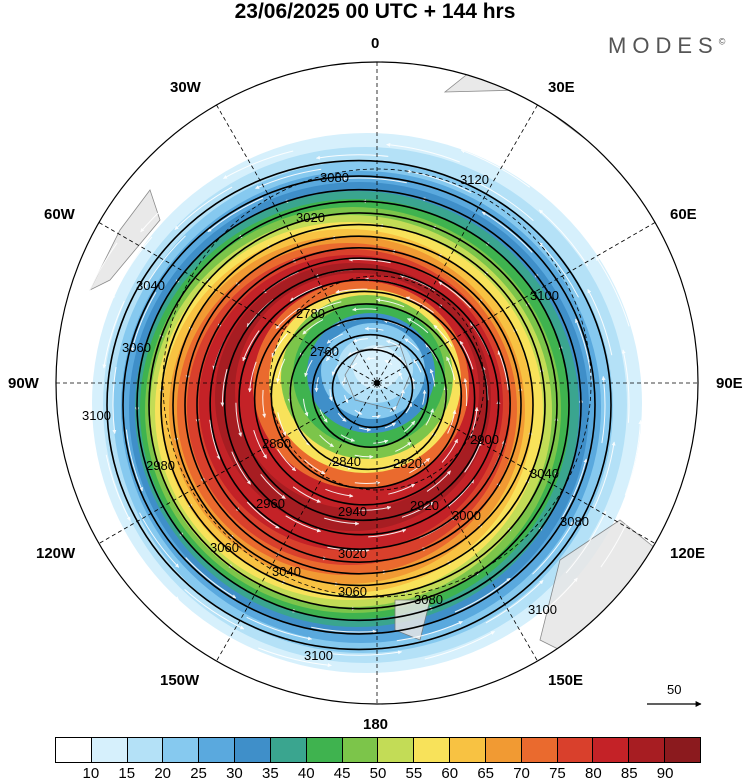 The width and height of the screenshot is (750, 782). What do you see at coordinates (364, 398) in the screenshot?
I see `height-contour` at bounding box center [364, 398].